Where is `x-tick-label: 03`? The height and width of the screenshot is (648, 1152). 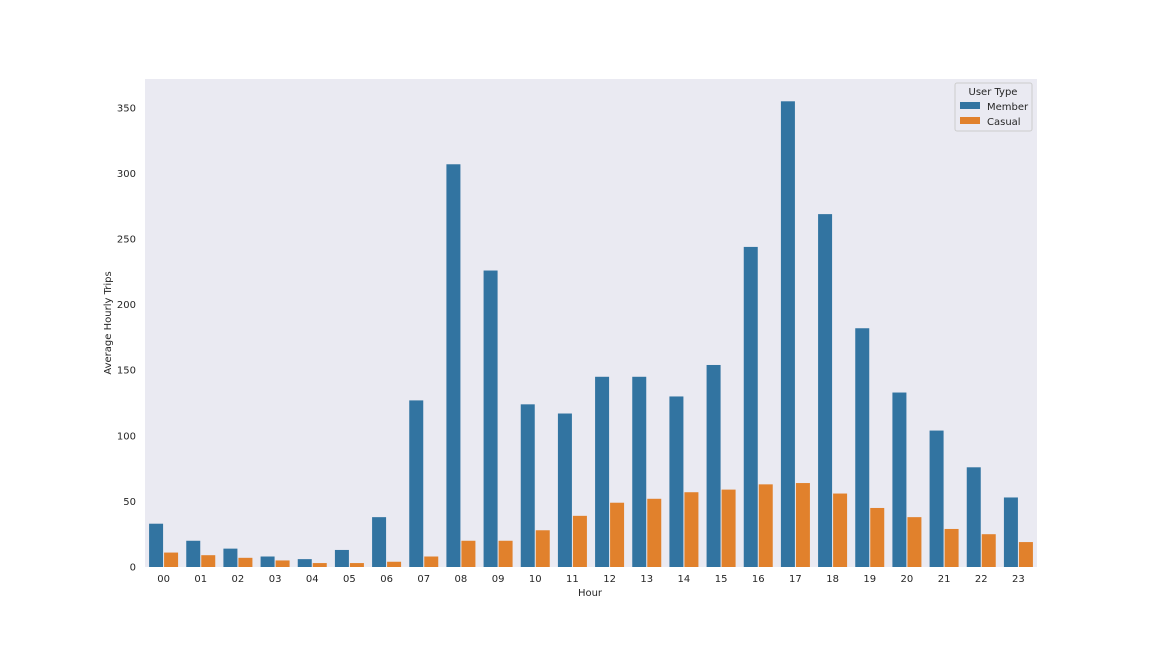
x-tick-label: 03 is located at coordinates (275, 579).